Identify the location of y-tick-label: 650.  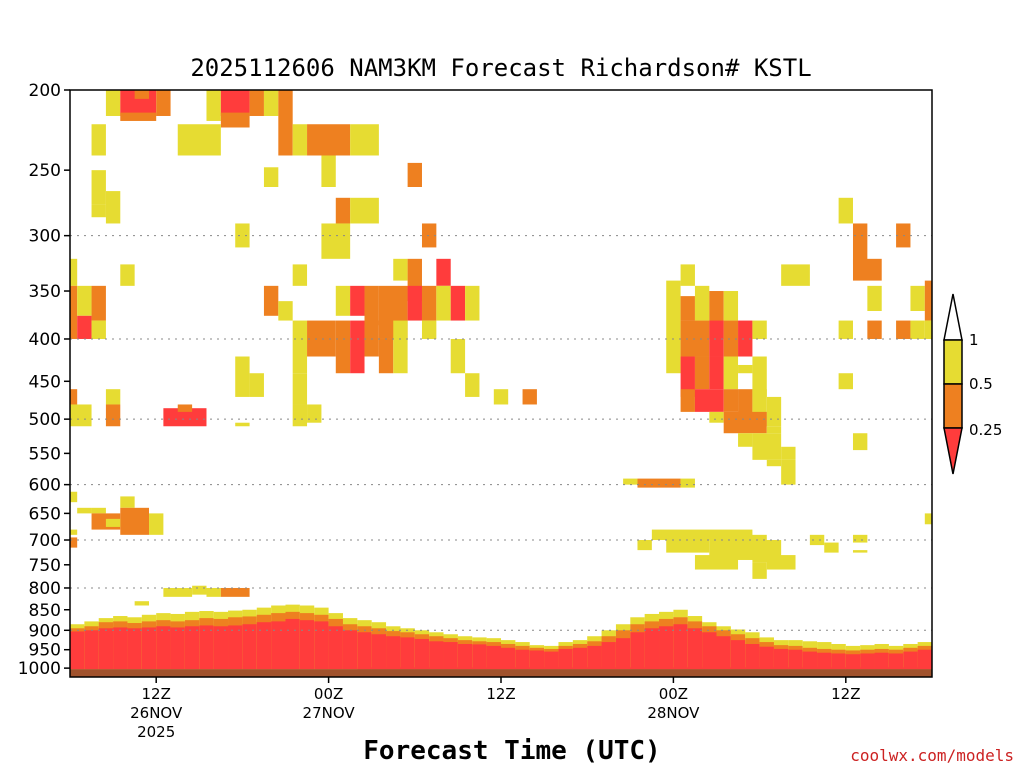
(45, 514).